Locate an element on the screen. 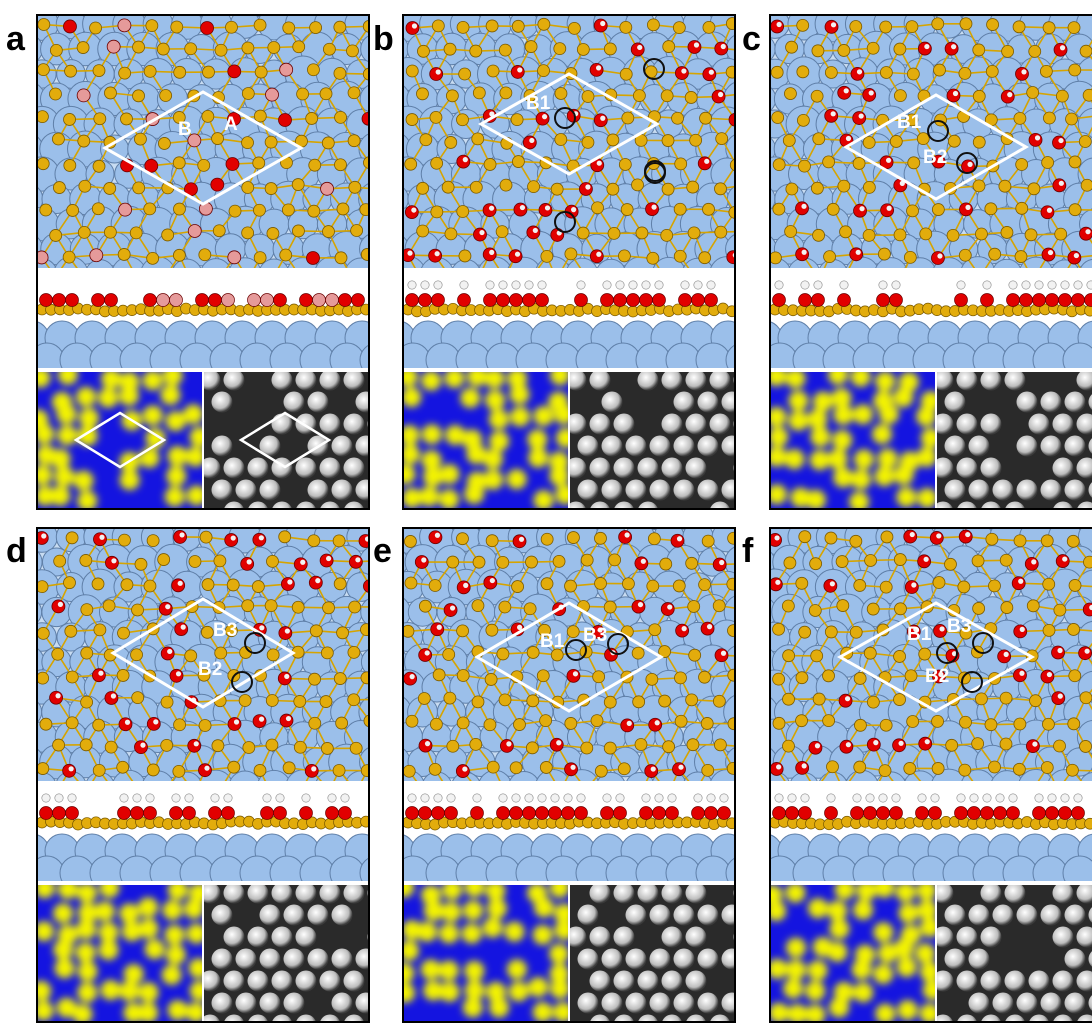  panel-b: B1 is located at coordinates (569, 262).